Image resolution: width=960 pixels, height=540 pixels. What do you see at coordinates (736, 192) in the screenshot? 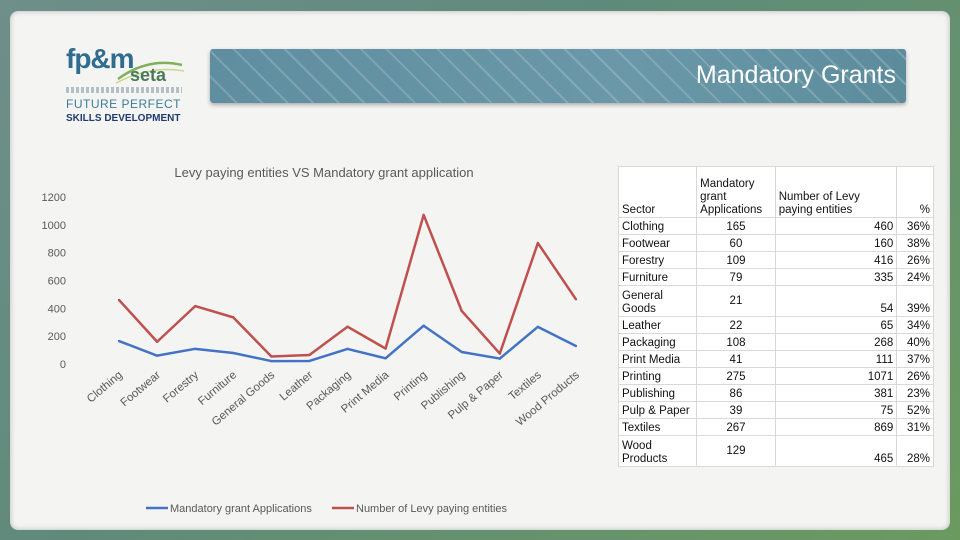
I see `header-mandatory-grant: Mandatory grant Applications` at bounding box center [736, 192].